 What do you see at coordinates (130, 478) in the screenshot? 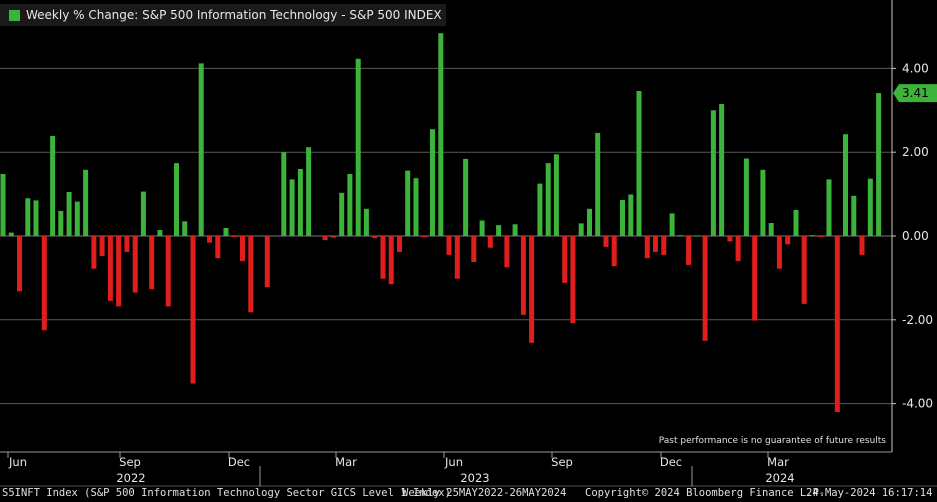
I see `x-year-label: 2022` at bounding box center [130, 478].